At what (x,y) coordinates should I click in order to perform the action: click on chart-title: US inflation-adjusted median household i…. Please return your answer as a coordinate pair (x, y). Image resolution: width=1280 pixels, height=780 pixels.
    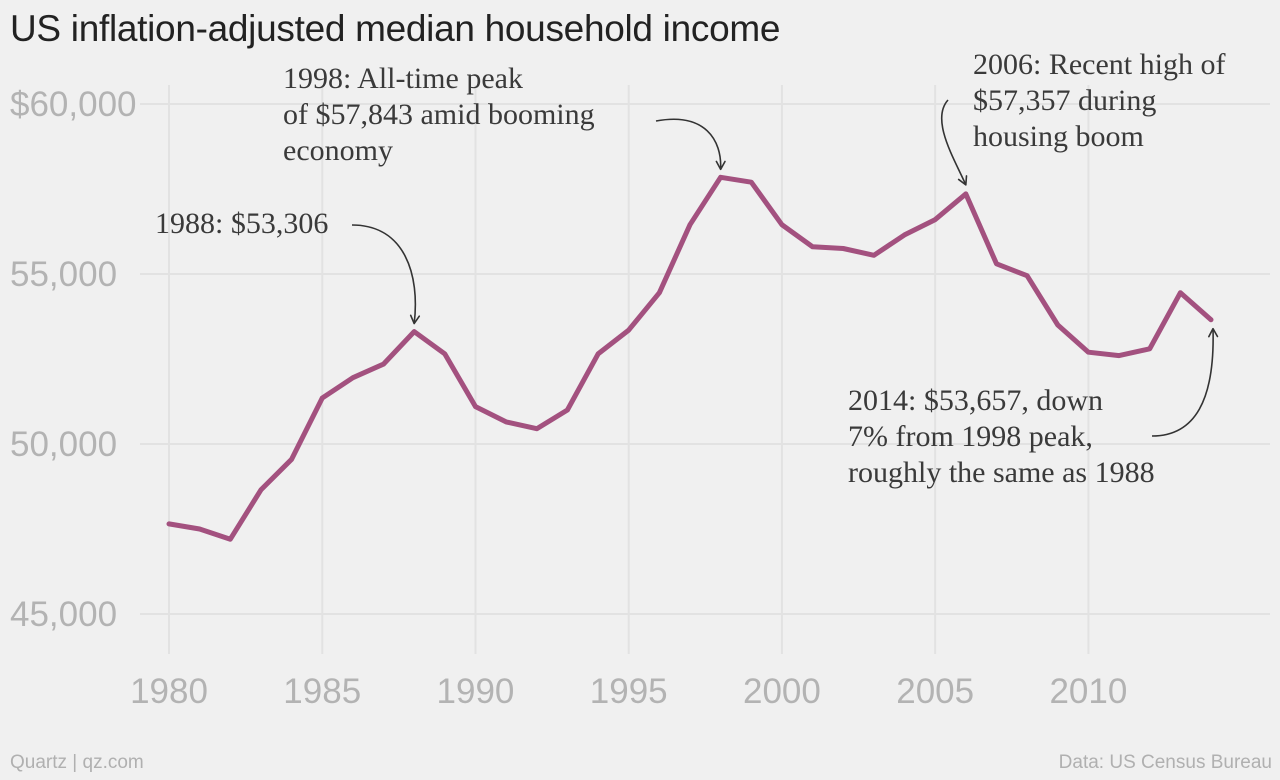
    Looking at the image, I should click on (395, 28).